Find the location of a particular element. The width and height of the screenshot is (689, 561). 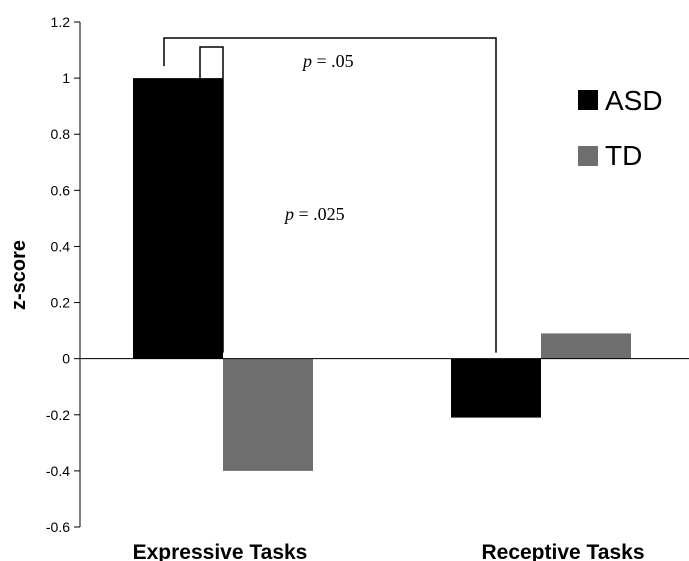

bar-td-expressive is located at coordinates (268, 414).